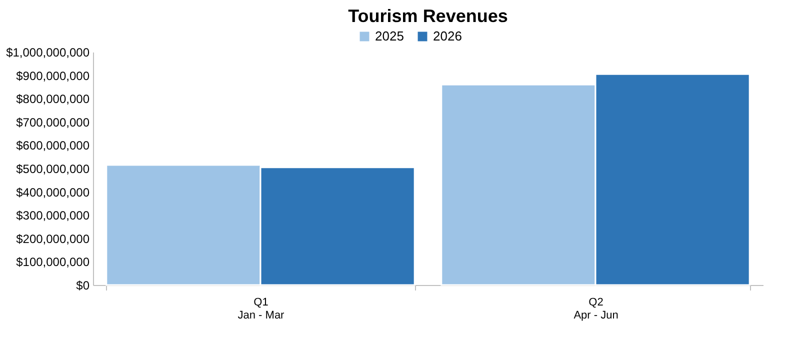 The width and height of the screenshot is (800, 343). What do you see at coordinates (447, 36) in the screenshot?
I see `legend-label: 2026` at bounding box center [447, 36].